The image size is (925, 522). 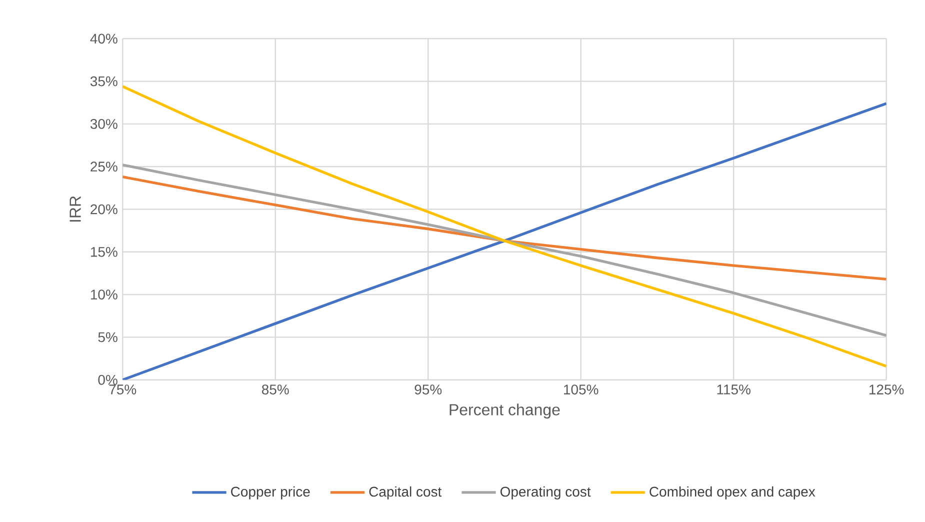 What do you see at coordinates (581, 389) in the screenshot?
I see `x-tick-label: 105%` at bounding box center [581, 389].